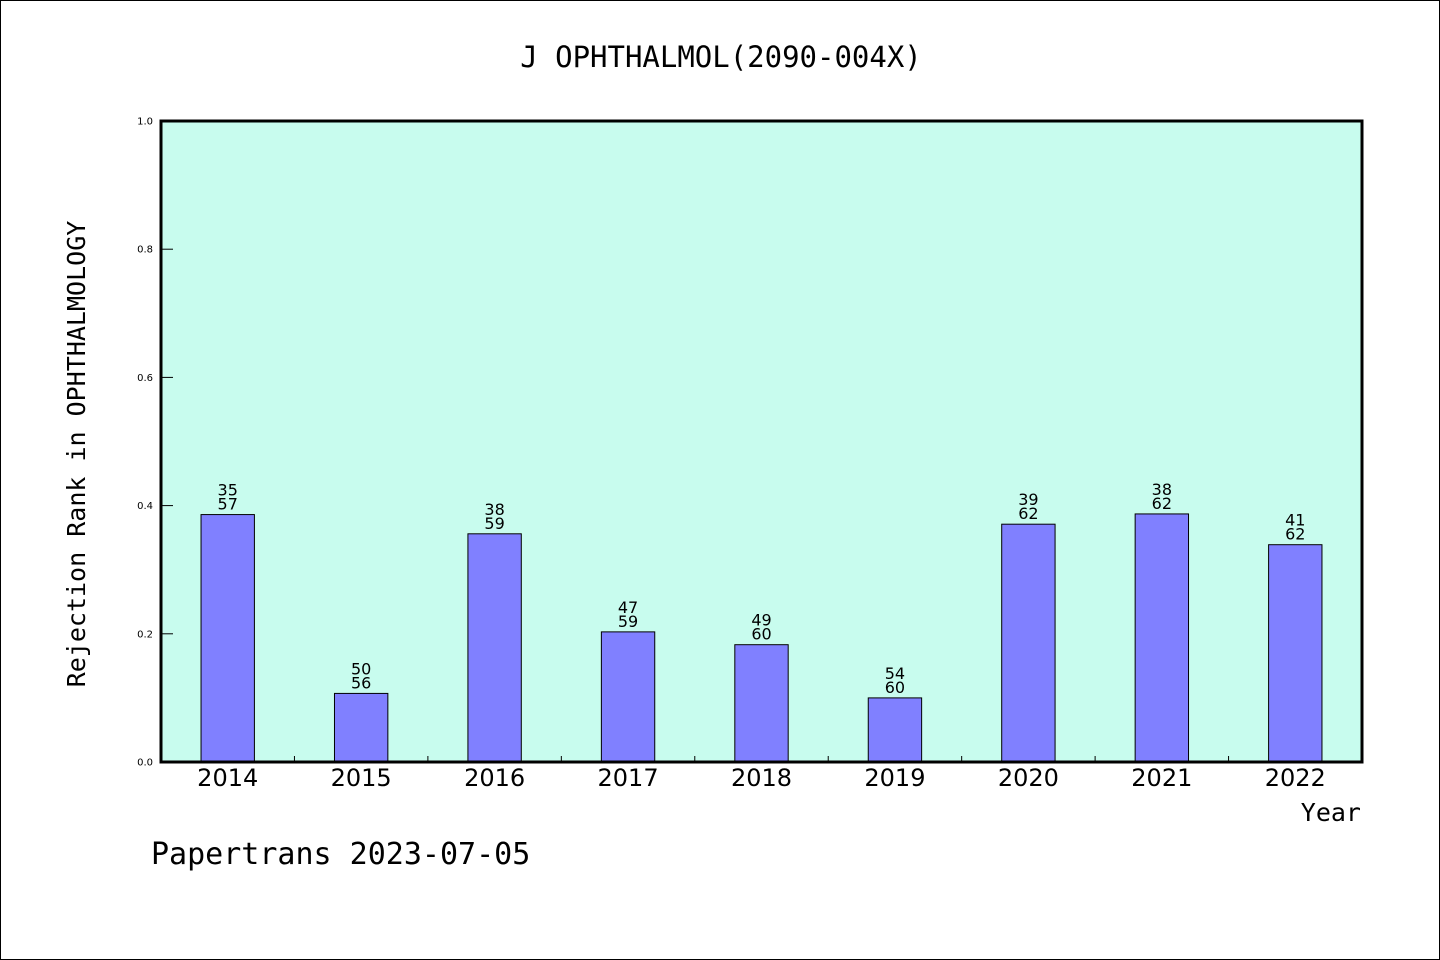 Image resolution: width=1440 pixels, height=960 pixels. What do you see at coordinates (494, 523) in the screenshot?
I see `bar-label-bottom-2016: 59` at bounding box center [494, 523].